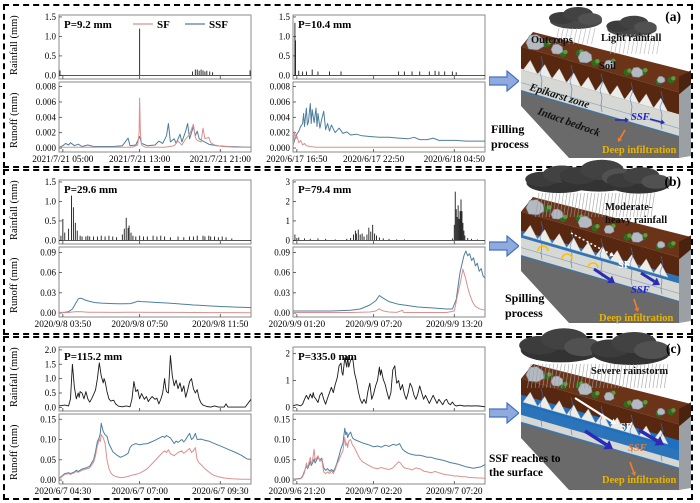 This screenshot has width=700, height=503. I want to click on panel-letter-c: (c), so click(673, 348).